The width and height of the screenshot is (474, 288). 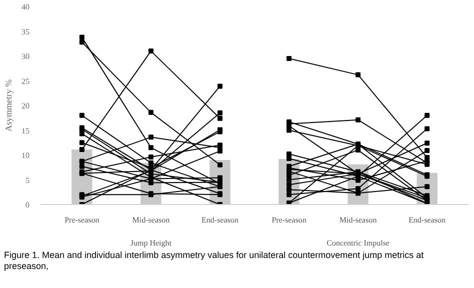 I want to click on caption: Figure 1. Mean and individual interlimb asymmetry values for unilateral countermovement jump metrics at preseason,, so click(x=214, y=261).